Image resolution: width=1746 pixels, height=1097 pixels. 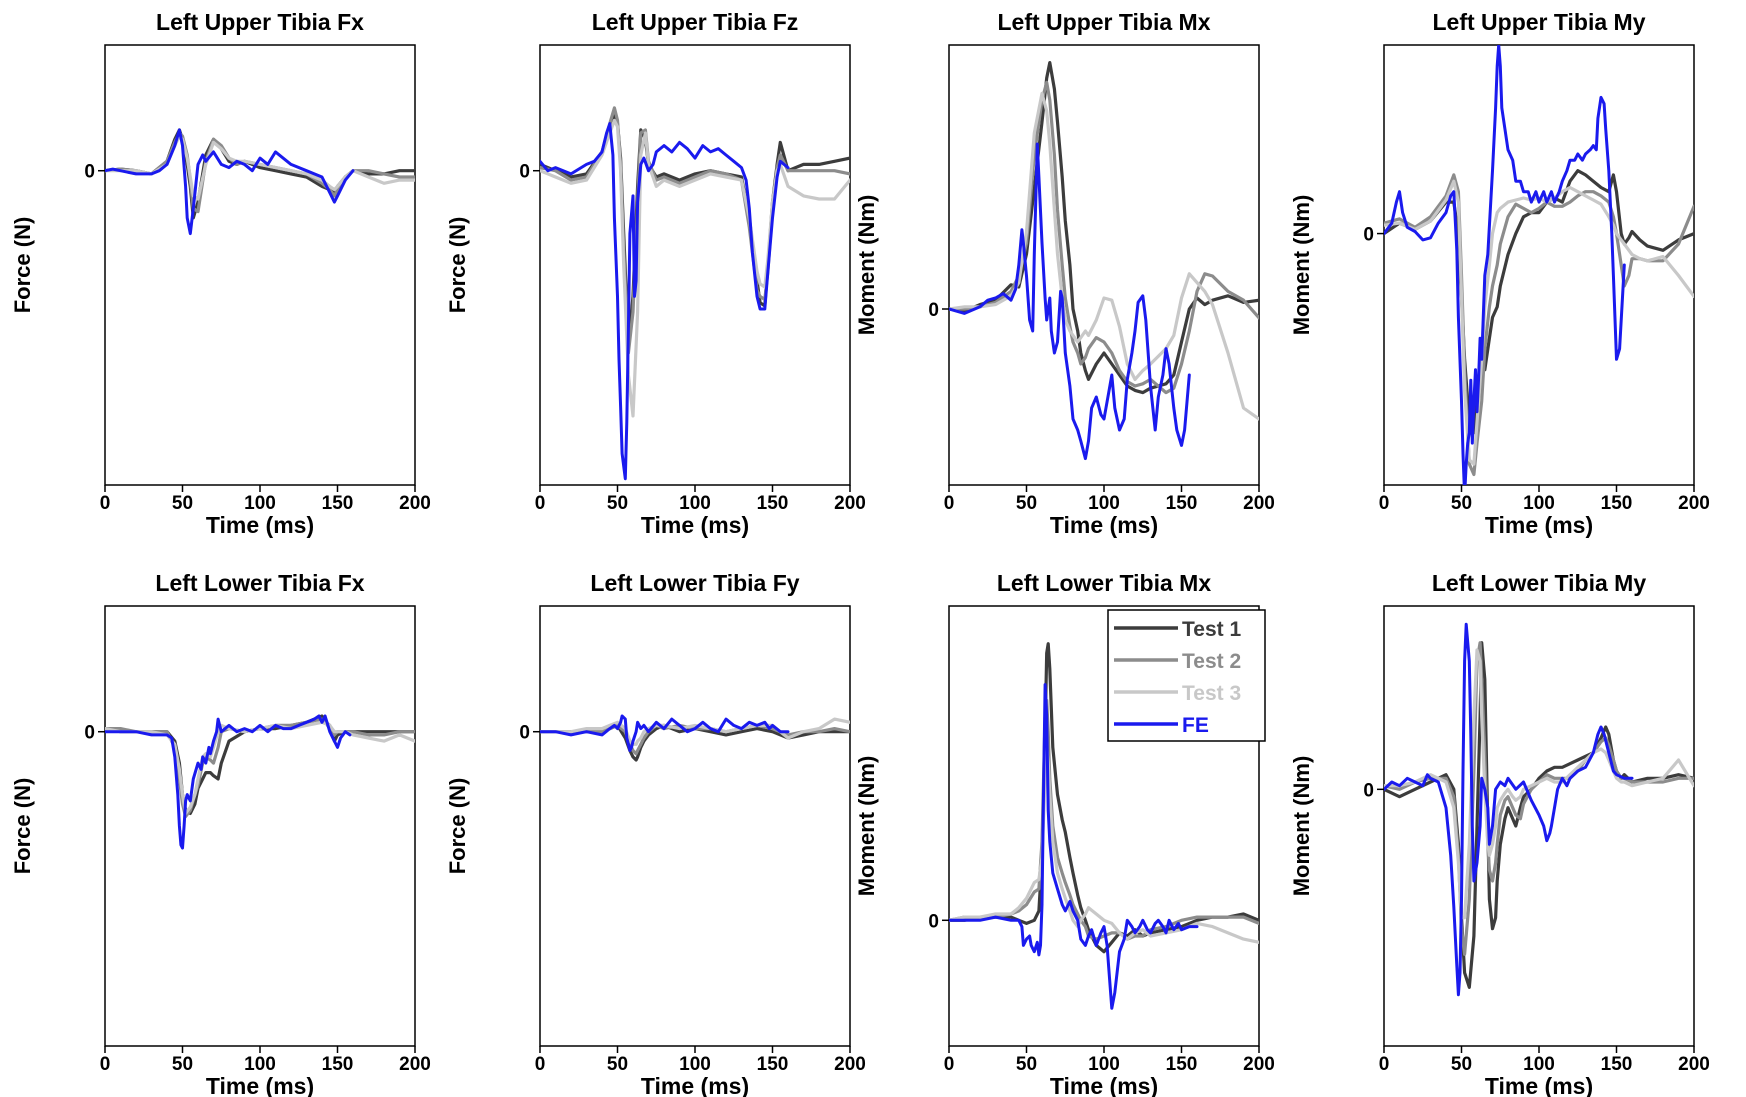 I want to click on chart-title: Left Upper Tibia Fz, so click(x=695, y=22).